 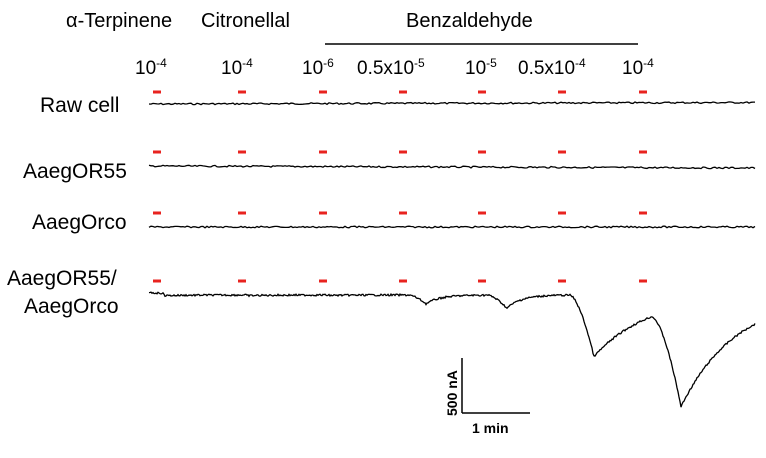 I want to click on compound-label-terpinene: α-Terpinene, so click(x=119, y=21).